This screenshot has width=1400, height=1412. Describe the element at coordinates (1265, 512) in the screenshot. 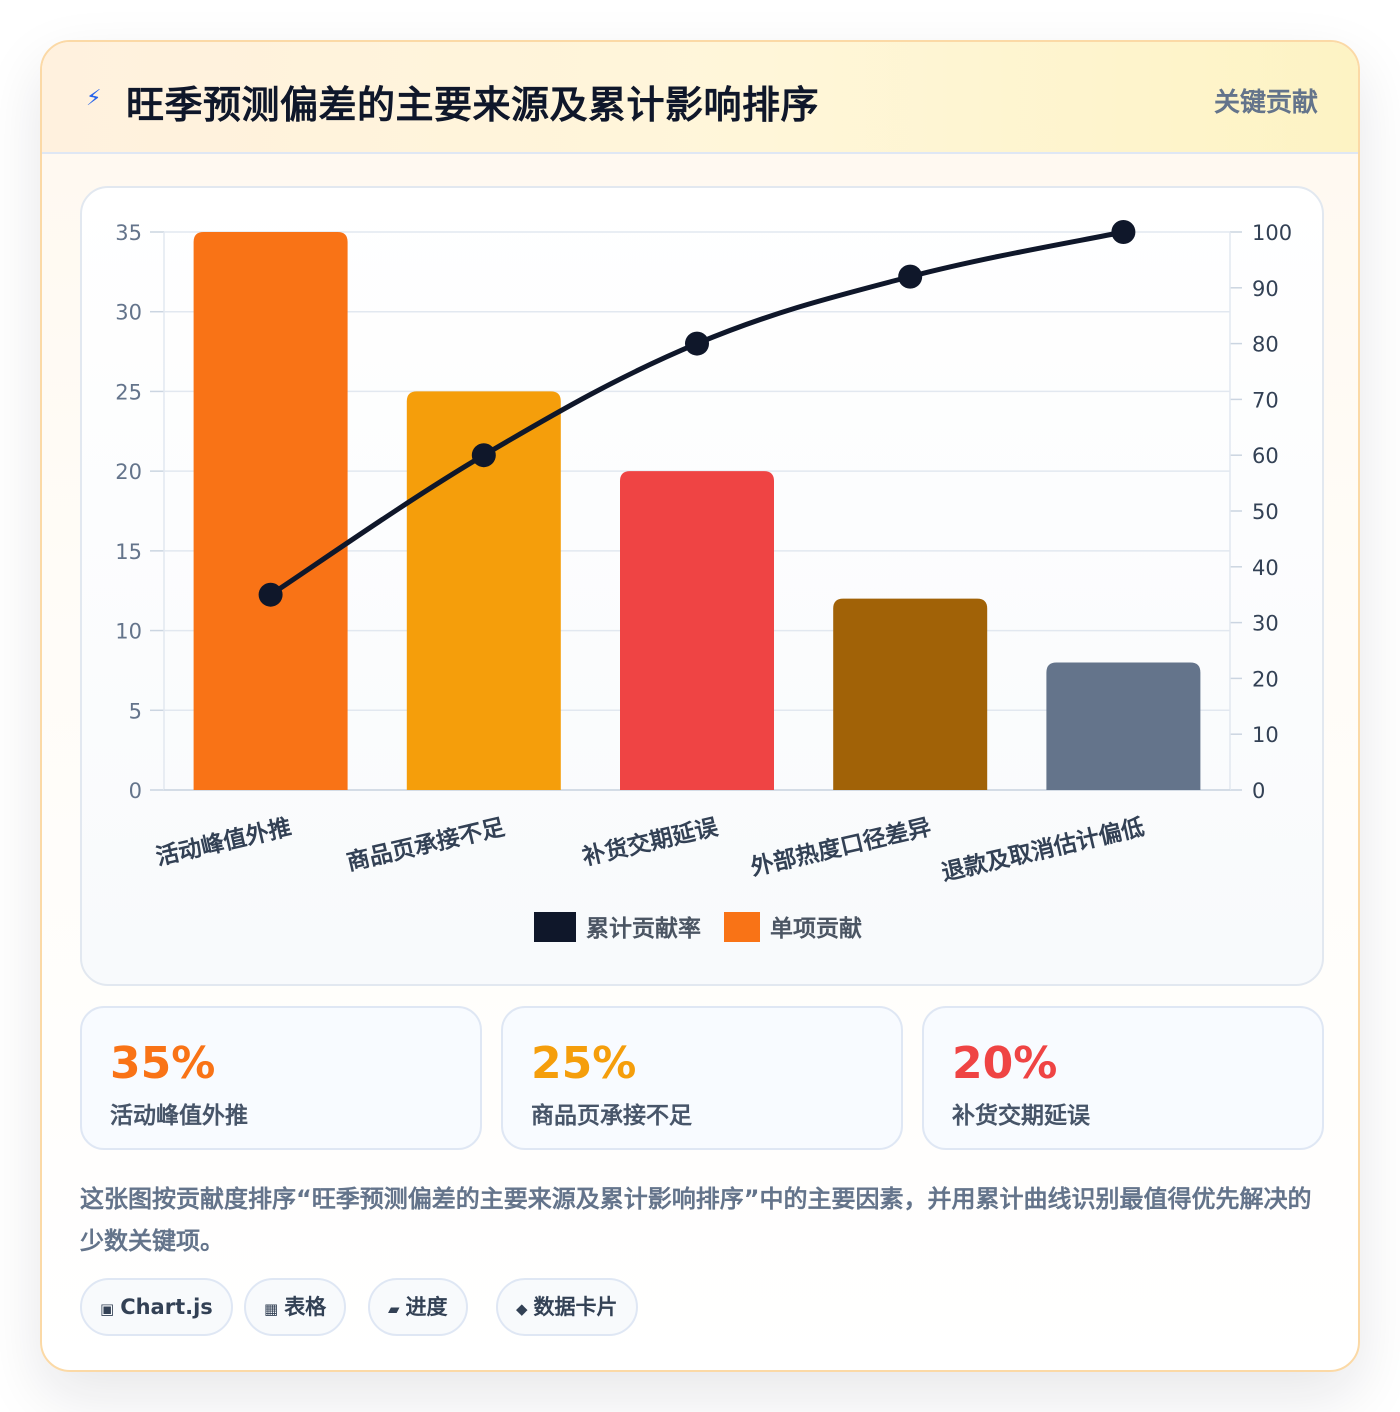

I see `y-right-tick-label: 50` at that location.